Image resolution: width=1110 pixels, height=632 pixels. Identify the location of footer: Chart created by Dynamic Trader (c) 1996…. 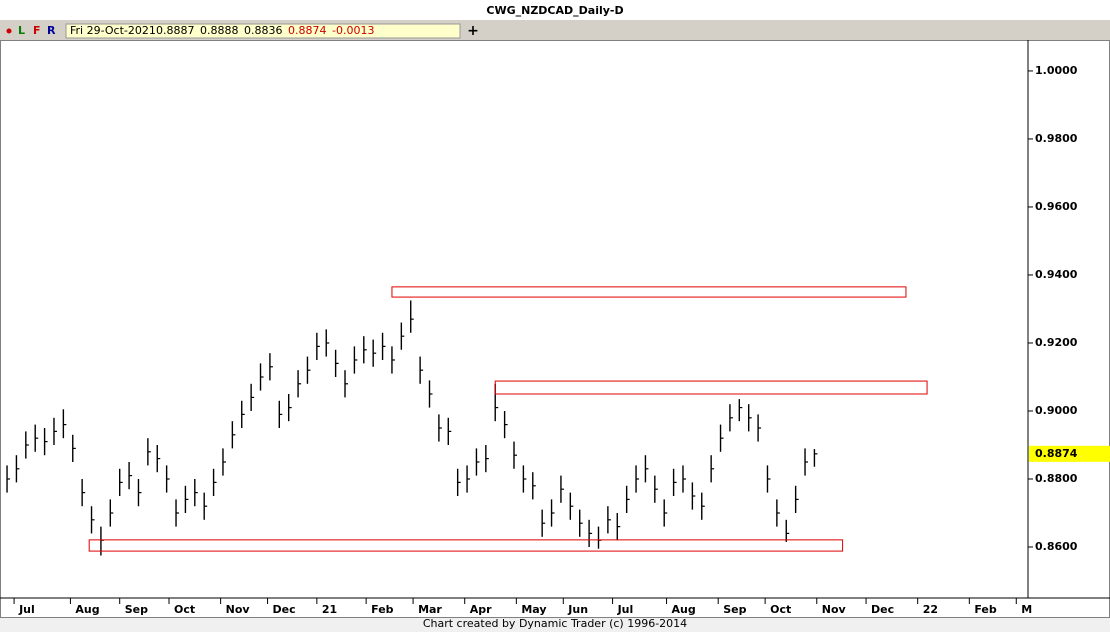
(555, 623).